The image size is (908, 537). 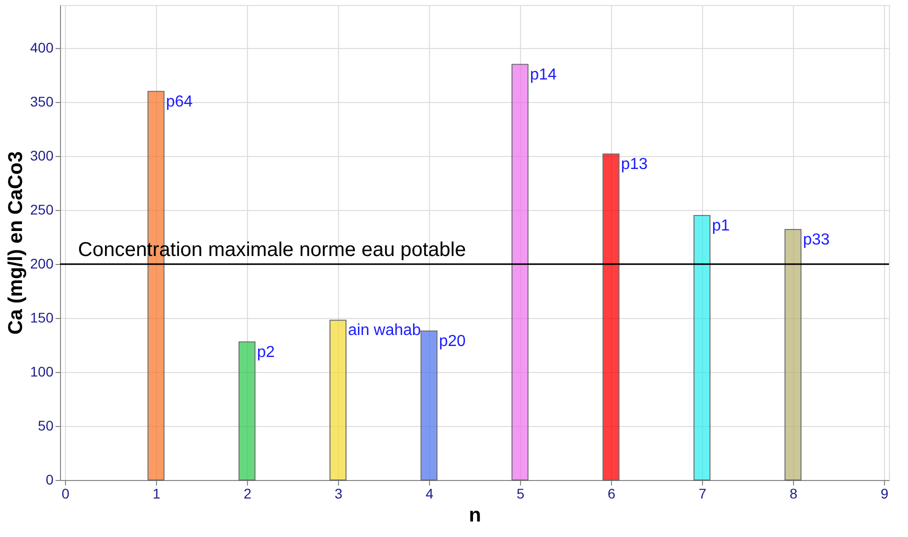 I want to click on y-tick-label: 0, so click(x=50, y=480).